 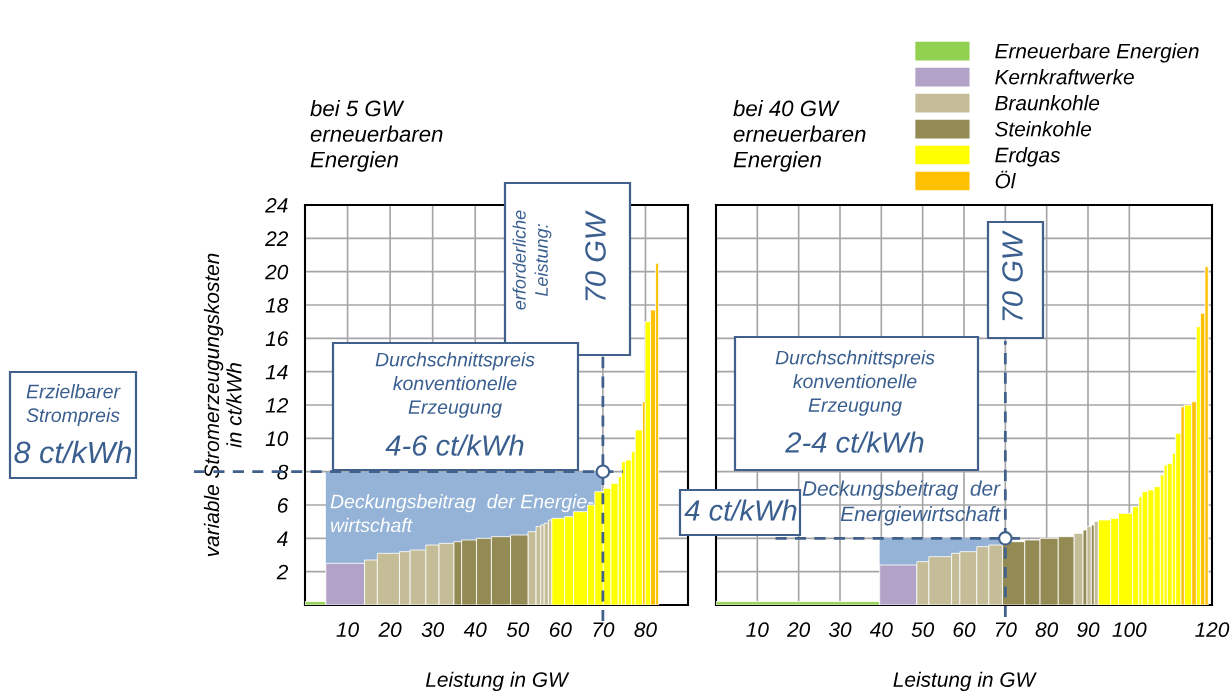 What do you see at coordinates (1097, 53) in the screenshot?
I see `legend-label: Erneuerbare Energien` at bounding box center [1097, 53].